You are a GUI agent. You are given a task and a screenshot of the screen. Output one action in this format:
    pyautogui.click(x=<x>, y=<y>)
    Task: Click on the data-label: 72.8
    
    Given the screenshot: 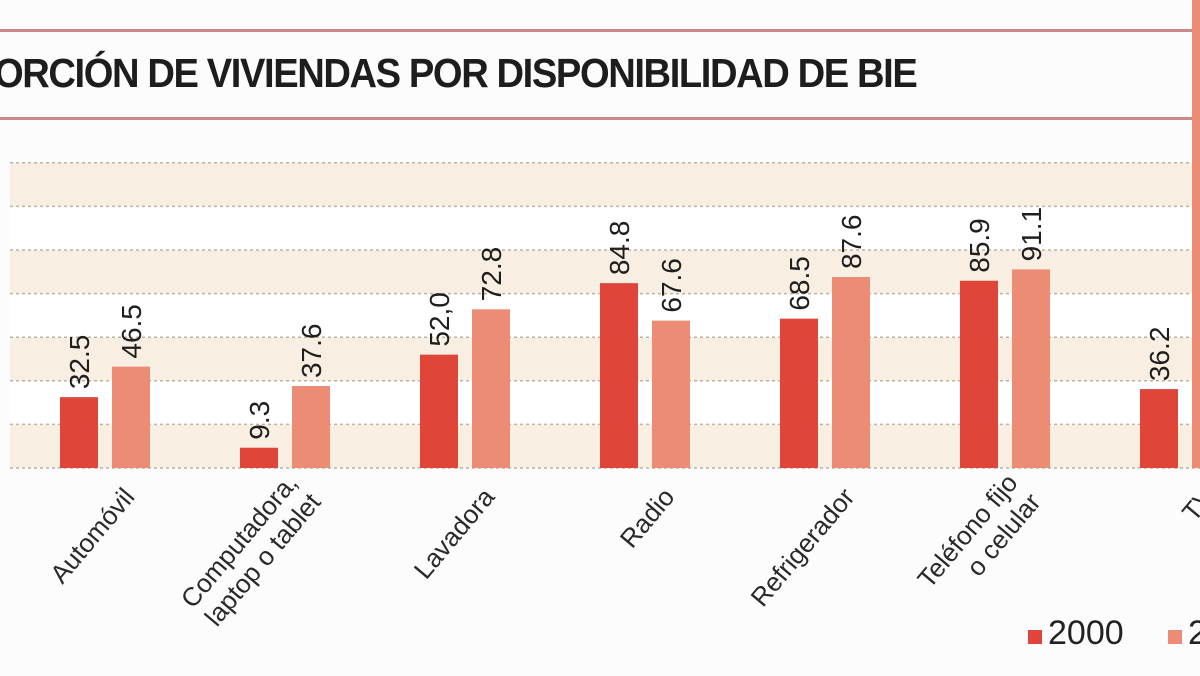 What is the action you would take?
    pyautogui.click(x=491, y=274)
    